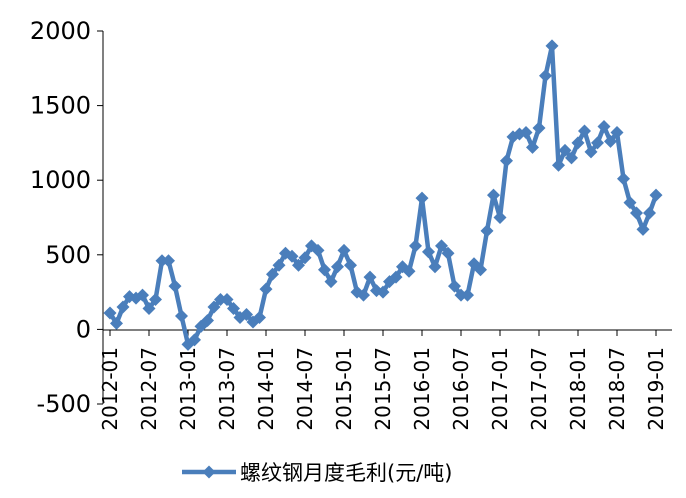 Image resolution: width=686 pixels, height=498 pixels. Describe the element at coordinates (68, 255) in the screenshot. I see `y-tick-label: 500` at that location.